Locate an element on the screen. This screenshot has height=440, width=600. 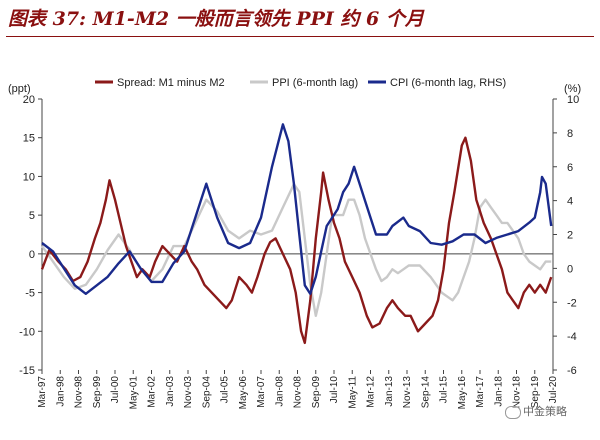
left-tick-label: 5 is located at coordinates (32, 216).